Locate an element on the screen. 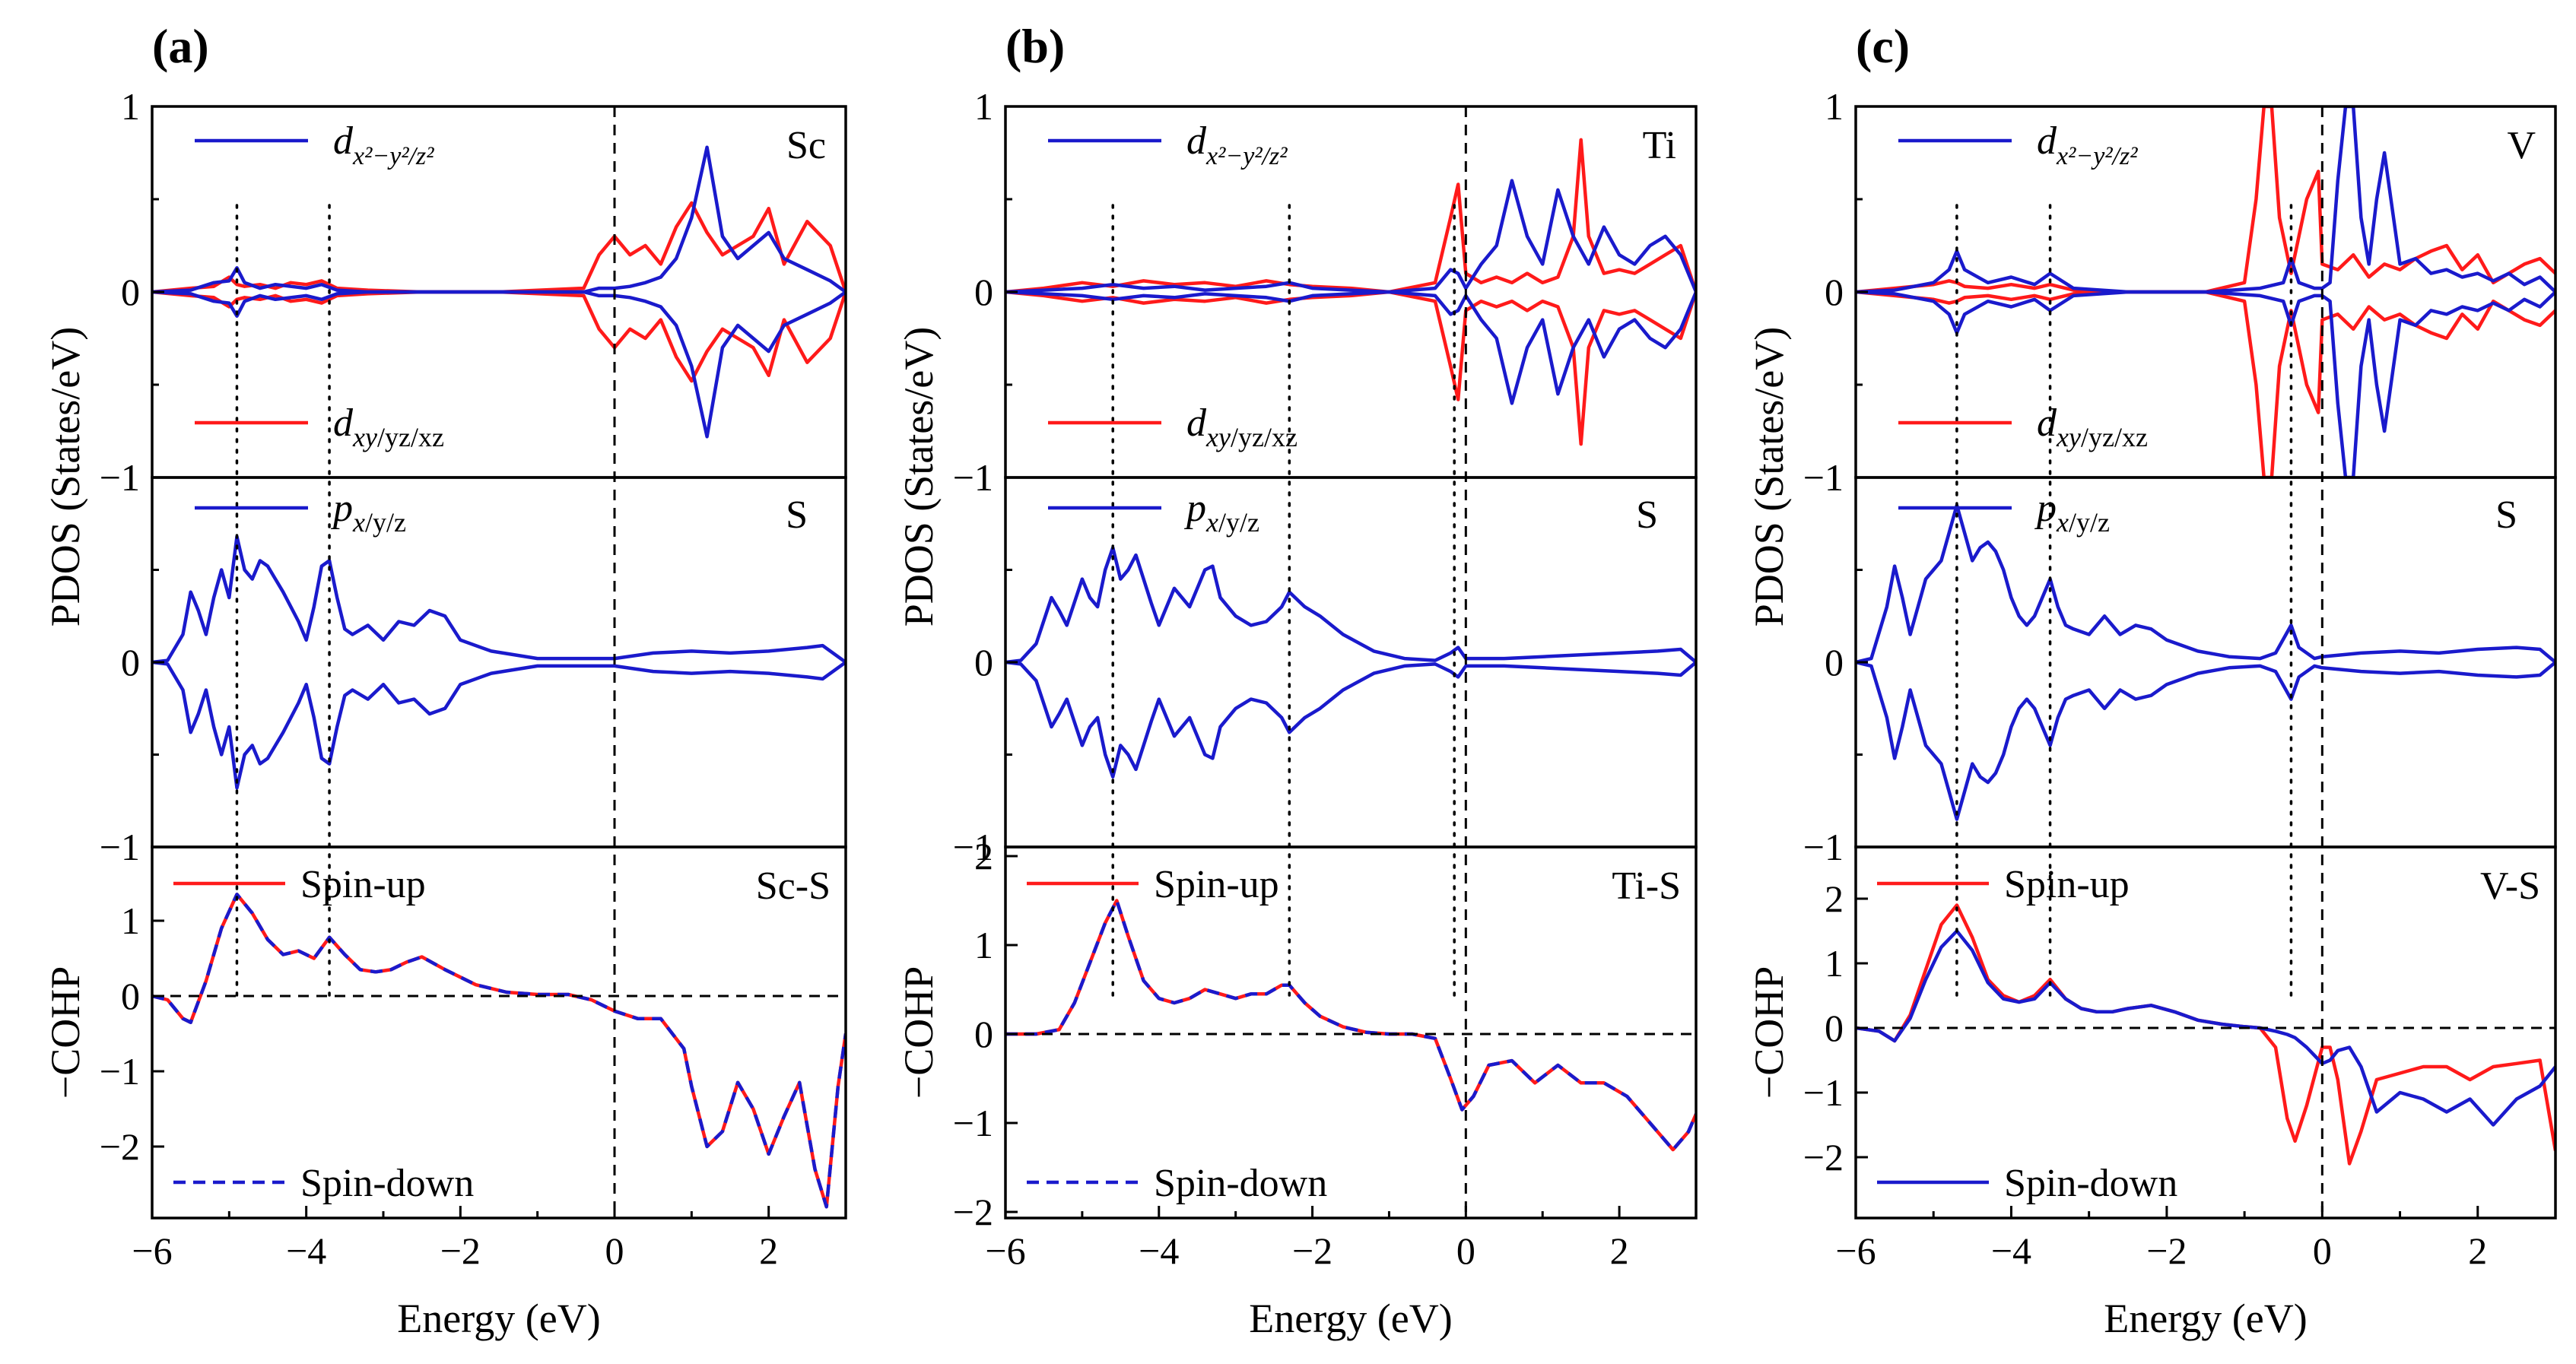 Image resolution: width=2576 pixels, height=1364 pixels. metal-t2g-down-line is located at coordinates (499, 336).